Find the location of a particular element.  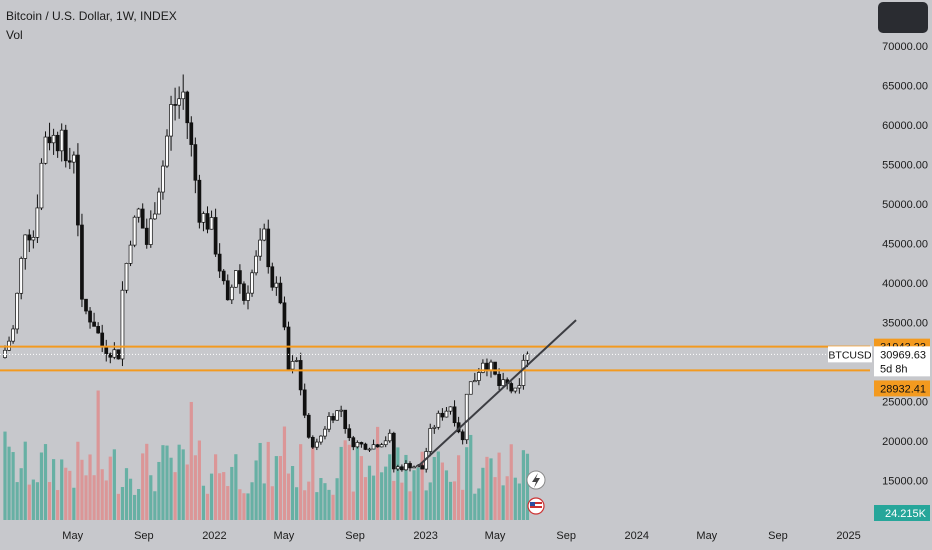

last-price-bg is located at coordinates (902, 361).